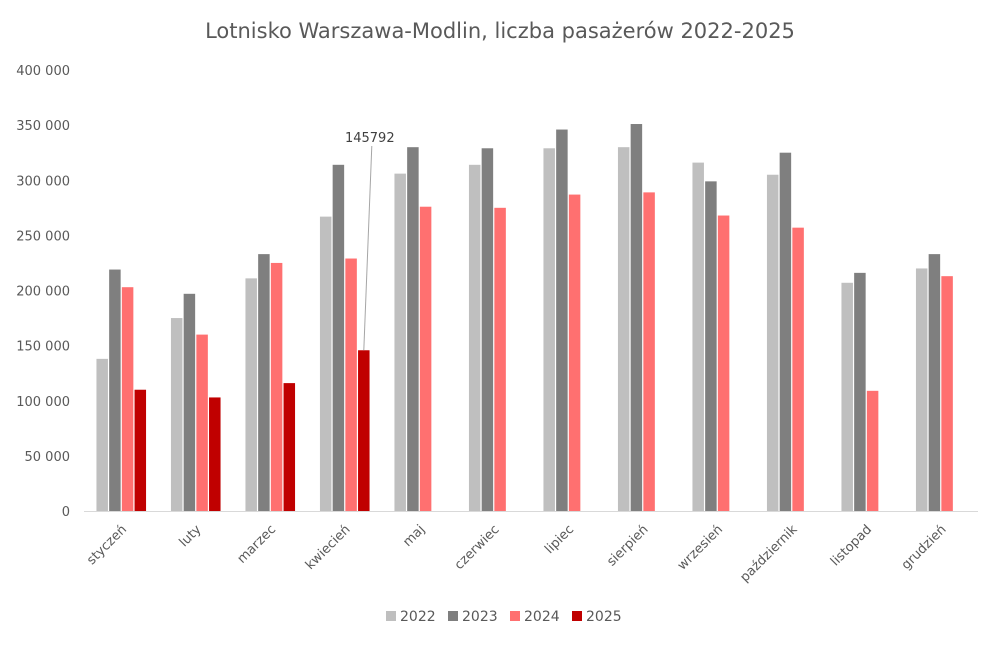 Image resolution: width=1000 pixels, height=651 pixels. What do you see at coordinates (391, 616) in the screenshot?
I see `legend-swatch-2022` at bounding box center [391, 616].